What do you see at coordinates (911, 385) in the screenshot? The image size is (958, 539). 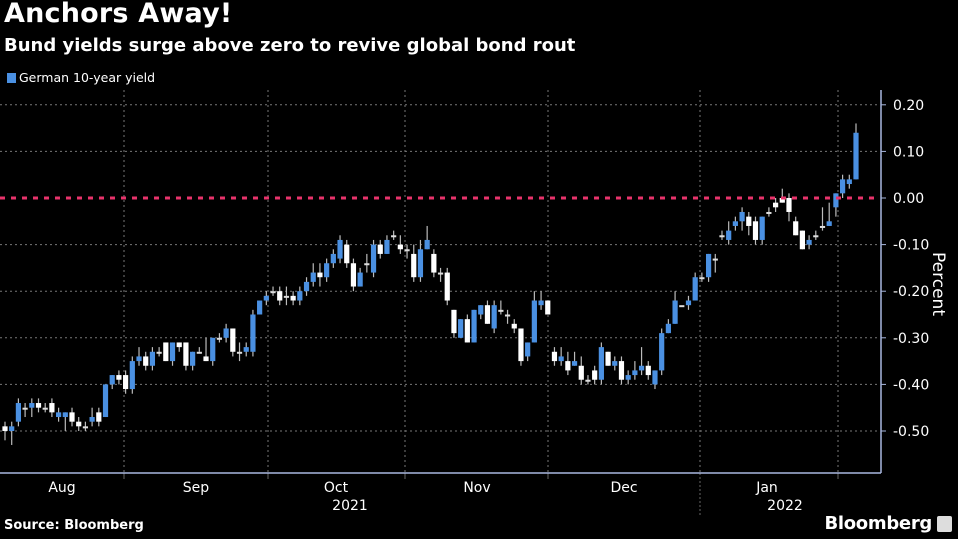 I see `y-tick-label: -0.40` at bounding box center [911, 385].